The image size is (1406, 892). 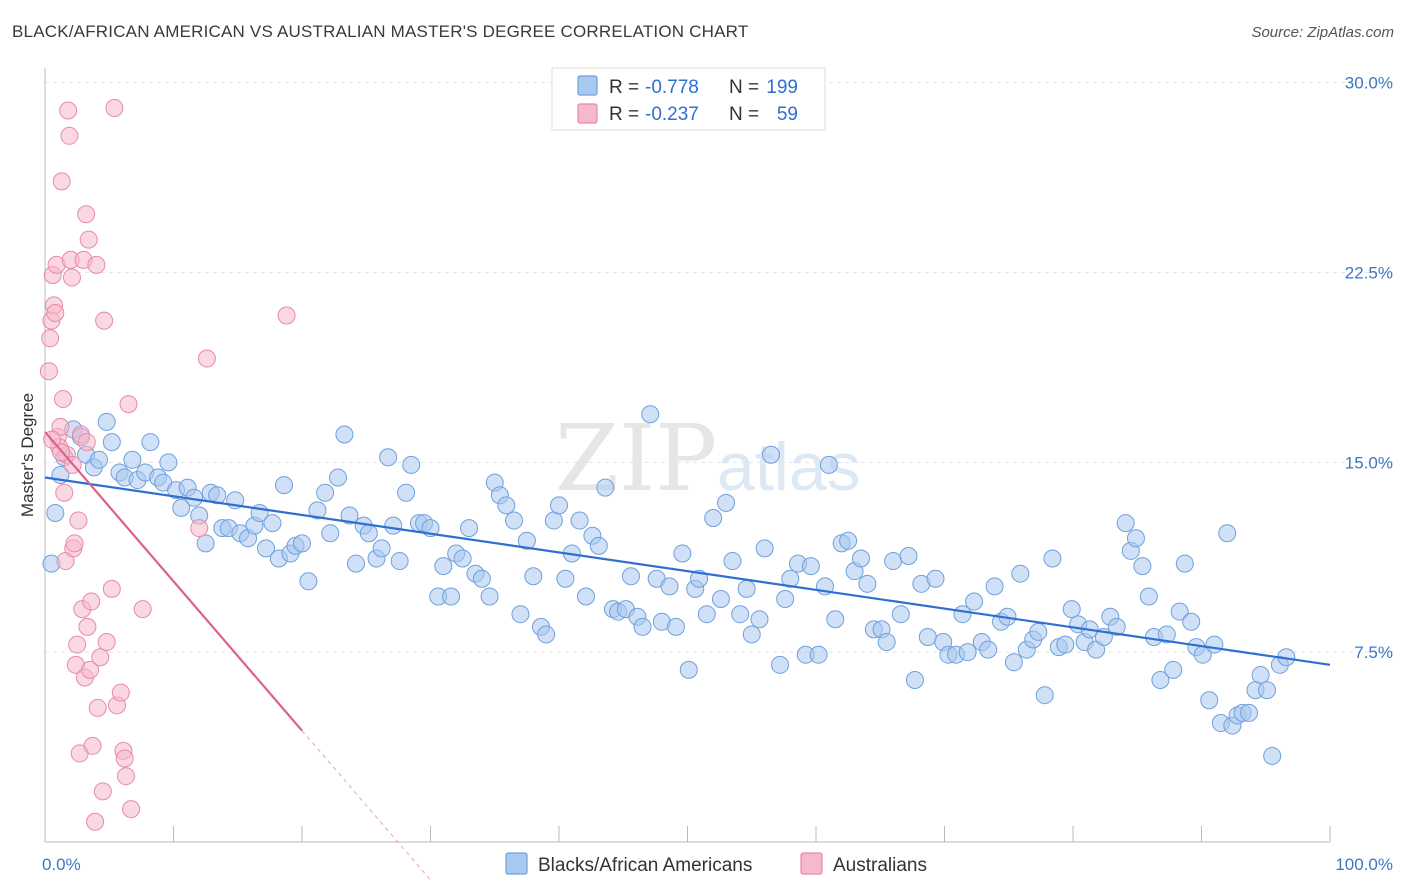 I want to click on series-legend: Blacks/African Americans Australians, so click(x=716, y=864).